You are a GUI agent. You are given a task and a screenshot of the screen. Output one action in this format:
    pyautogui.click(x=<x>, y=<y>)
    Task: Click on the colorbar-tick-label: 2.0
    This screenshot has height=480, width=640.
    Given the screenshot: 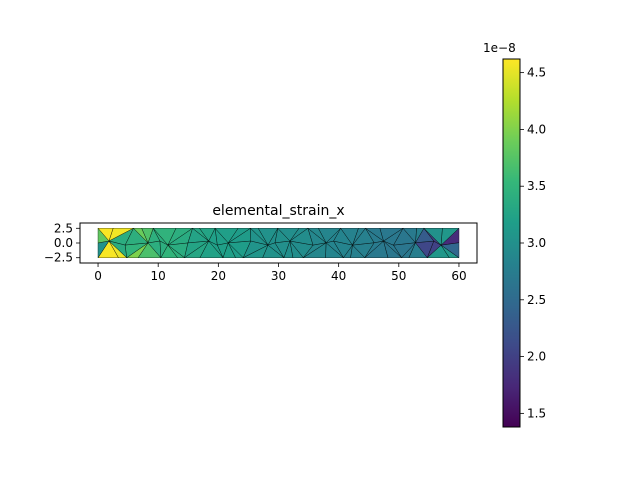 What is the action you would take?
    pyautogui.click(x=536, y=357)
    